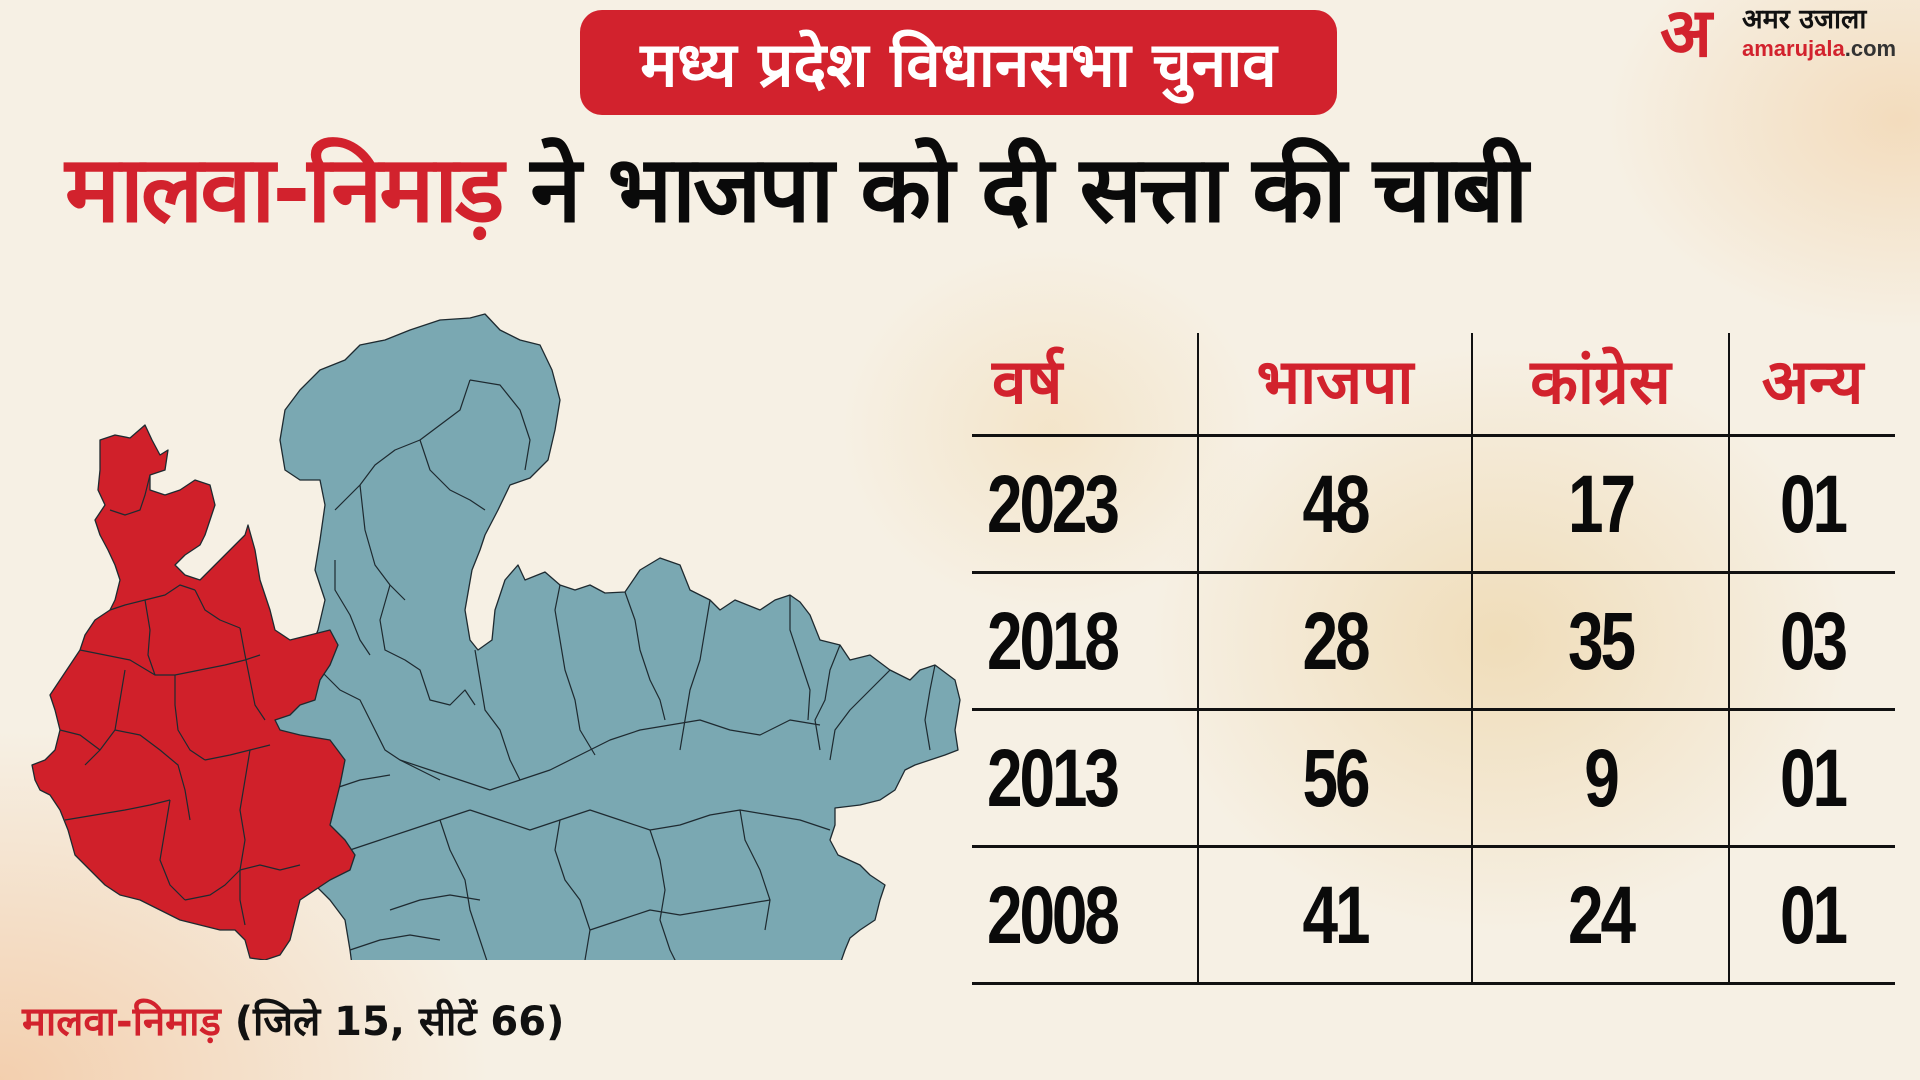 This screenshot has width=1920, height=1080. Describe the element at coordinates (1686, 36) in the screenshot. I see `logo-mark-icon: अ` at that location.